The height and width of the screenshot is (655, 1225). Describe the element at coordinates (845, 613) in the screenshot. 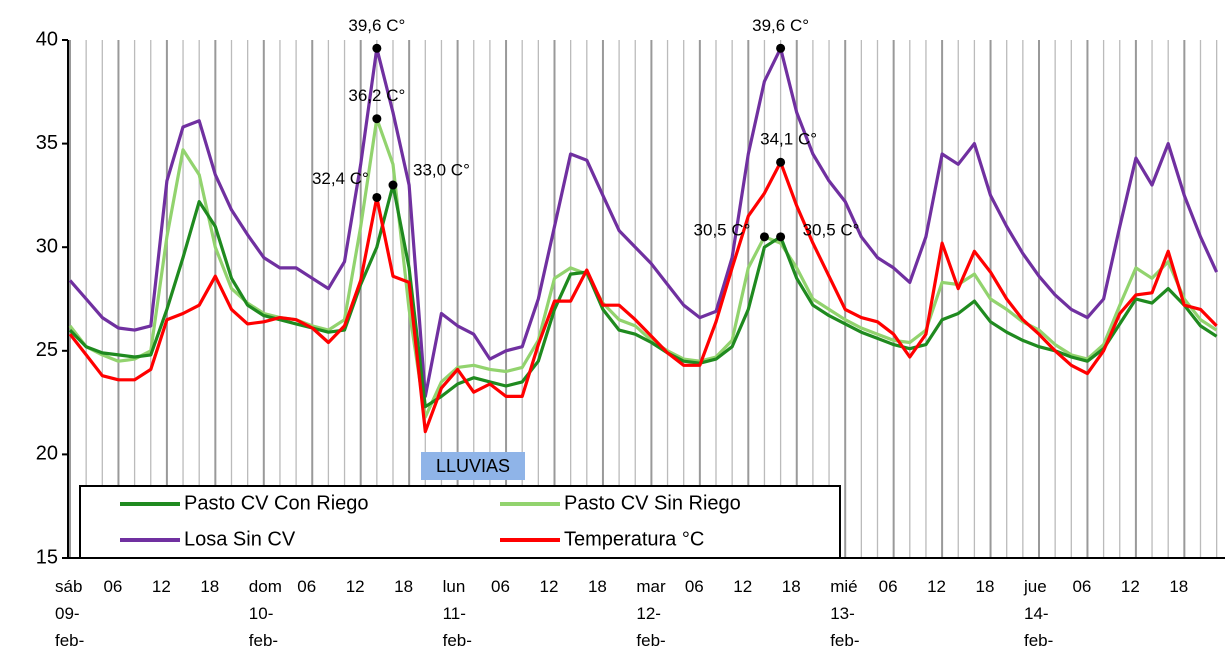

I see `x-tick-label: mié 13- feb-` at that location.